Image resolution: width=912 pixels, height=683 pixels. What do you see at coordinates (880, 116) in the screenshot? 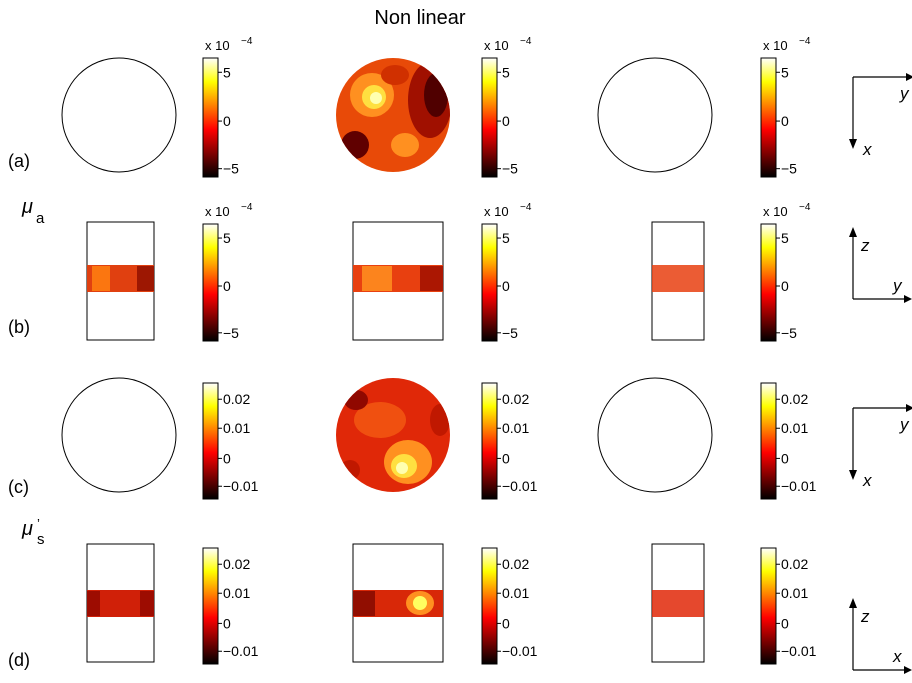
I see `axis-indicator-1: yx` at bounding box center [880, 116].